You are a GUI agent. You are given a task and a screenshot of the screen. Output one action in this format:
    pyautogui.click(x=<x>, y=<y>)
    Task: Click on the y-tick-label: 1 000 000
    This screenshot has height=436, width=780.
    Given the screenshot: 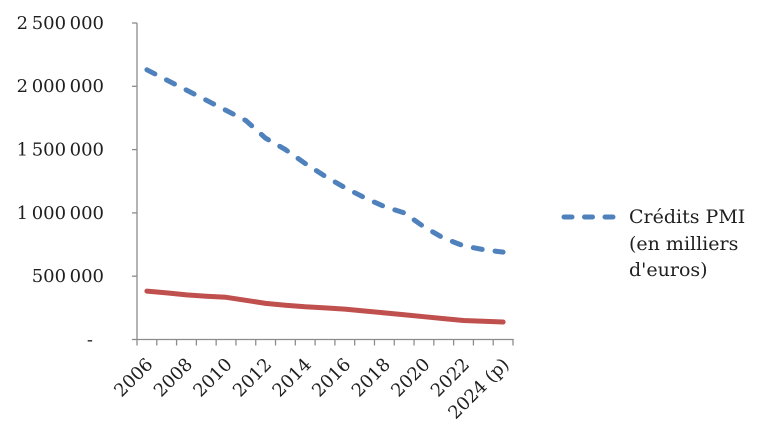 What is the action you would take?
    pyautogui.click(x=60, y=213)
    